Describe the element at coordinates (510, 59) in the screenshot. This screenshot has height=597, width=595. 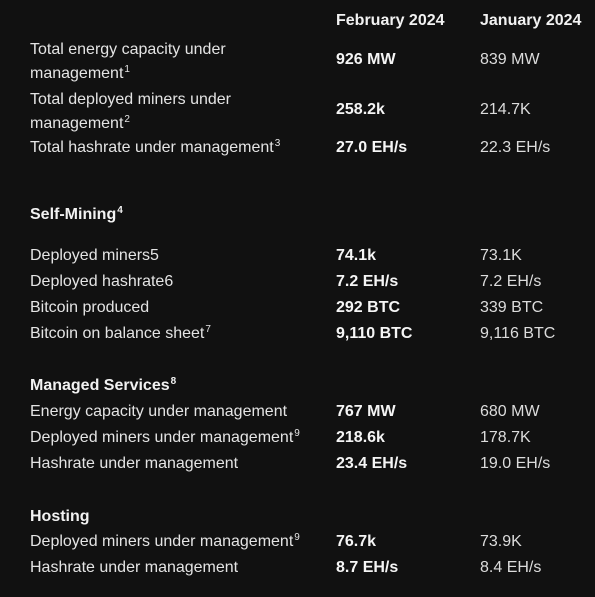
I see `january-value: 839 MW` at that location.